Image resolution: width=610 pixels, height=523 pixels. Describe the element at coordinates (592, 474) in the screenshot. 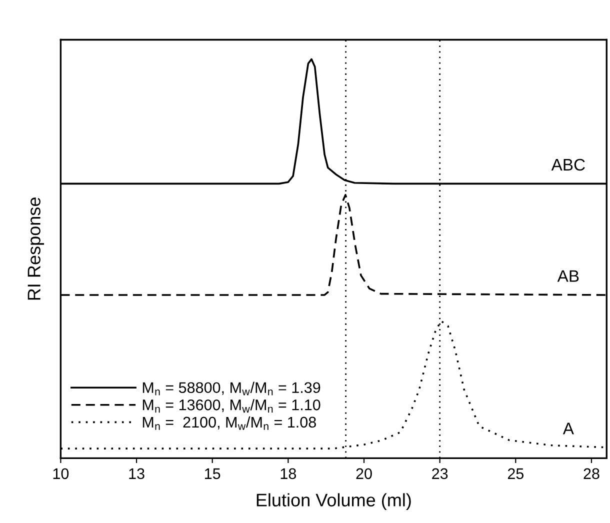

I see `x-tick-label: 28` at that location.